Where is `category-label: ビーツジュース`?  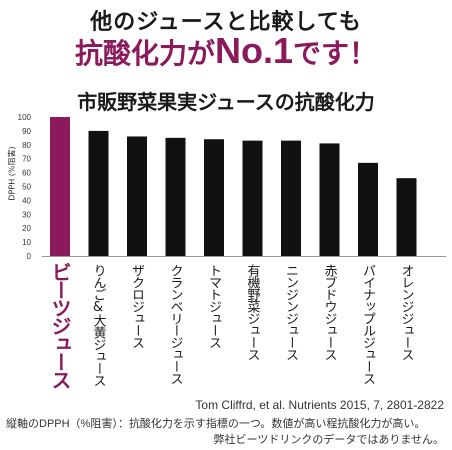
category-label: ビーツジュース is located at coordinates (60, 325).